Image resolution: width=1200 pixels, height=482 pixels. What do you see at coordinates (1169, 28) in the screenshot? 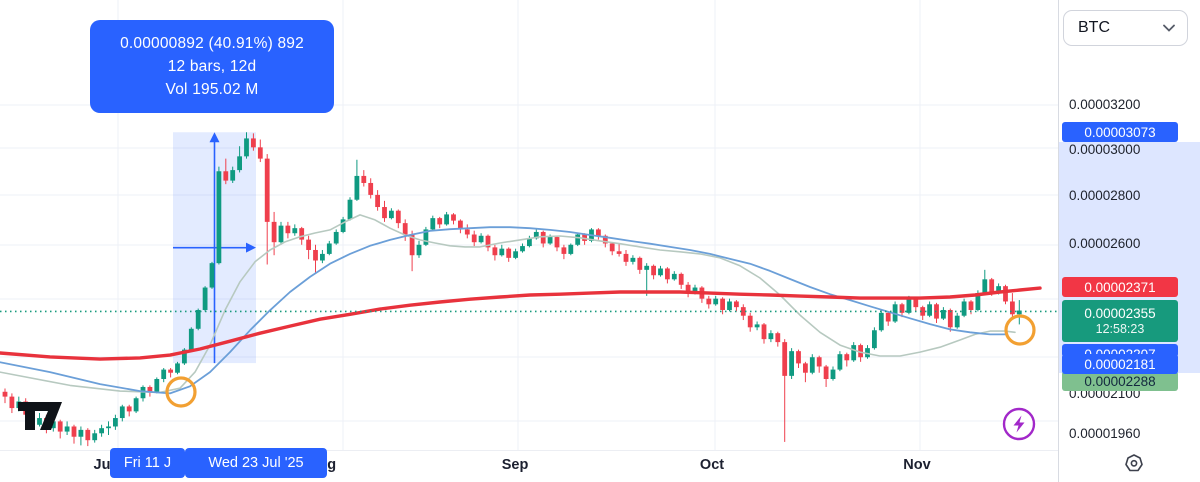
I see `chevron-down-icon` at bounding box center [1169, 28].